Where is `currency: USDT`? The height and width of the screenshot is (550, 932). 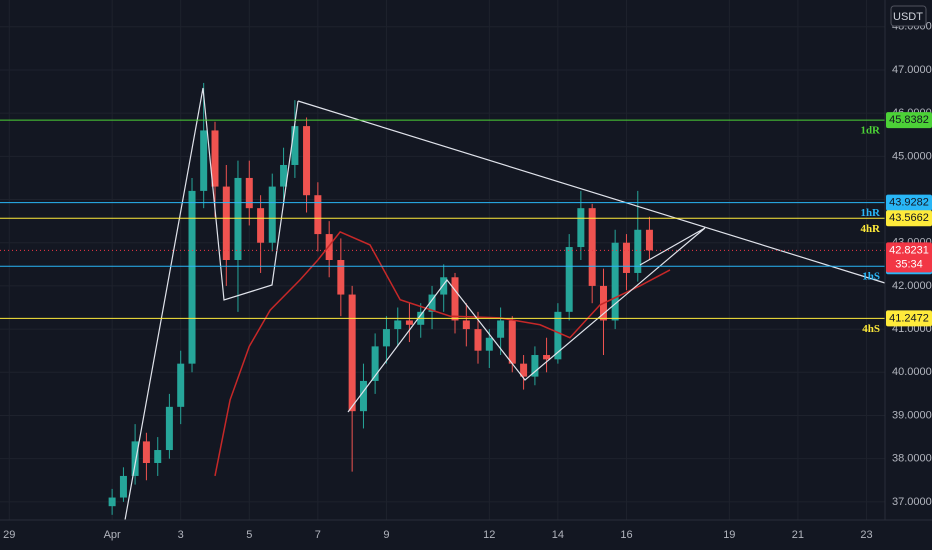 currency: USDT is located at coordinates (908, 17).